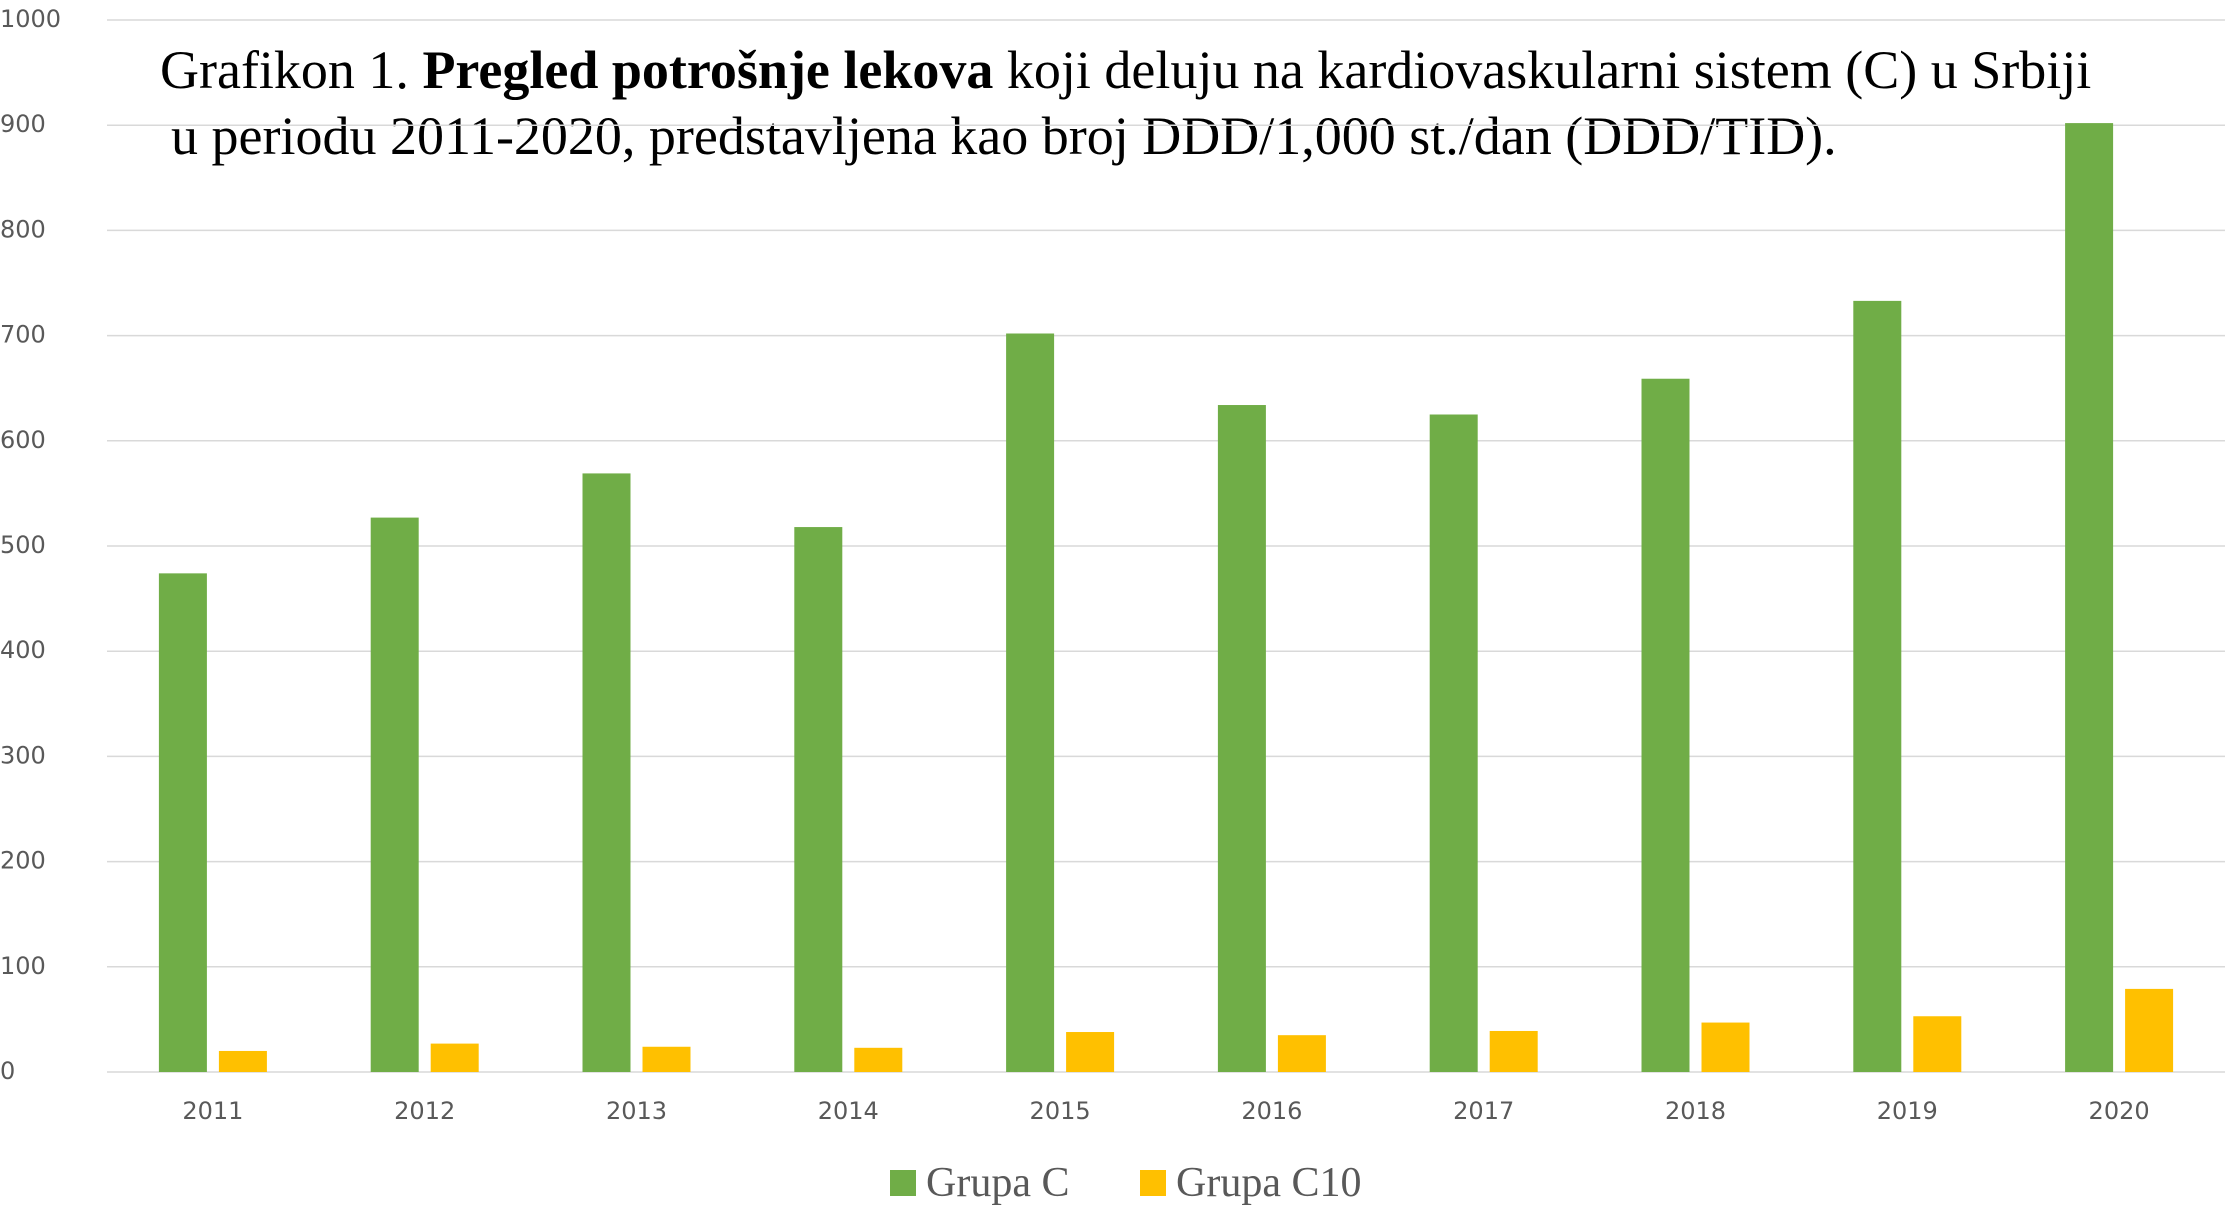  What do you see at coordinates (424, 1111) in the screenshot?
I see `x-tick-label: 2012` at bounding box center [424, 1111].